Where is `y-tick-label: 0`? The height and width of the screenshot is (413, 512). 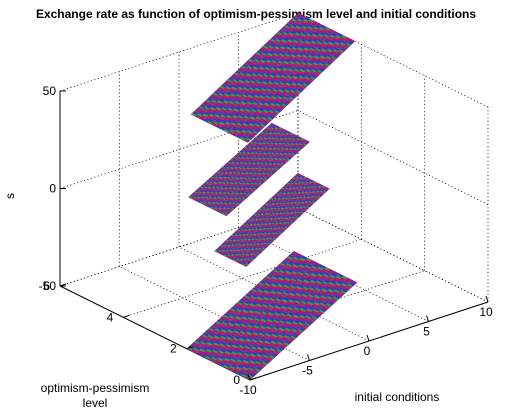
y-tick-label: 0 is located at coordinates (236, 380).